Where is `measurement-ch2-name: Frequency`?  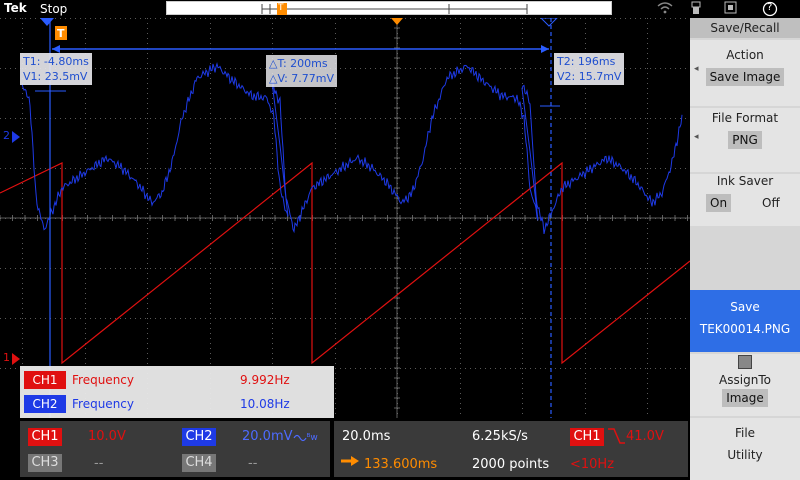 measurement-ch2-name: Frequency is located at coordinates (103, 404).